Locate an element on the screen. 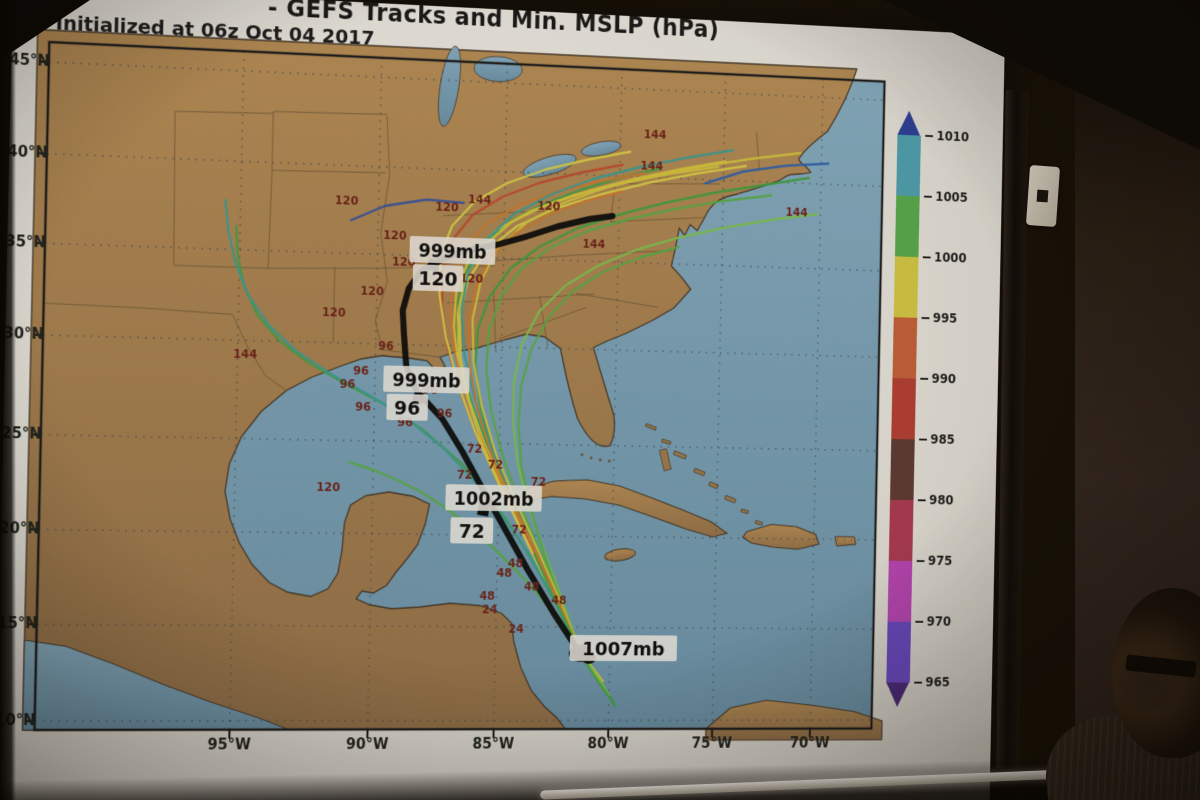  lon-tick-label: 80°W is located at coordinates (608, 743).